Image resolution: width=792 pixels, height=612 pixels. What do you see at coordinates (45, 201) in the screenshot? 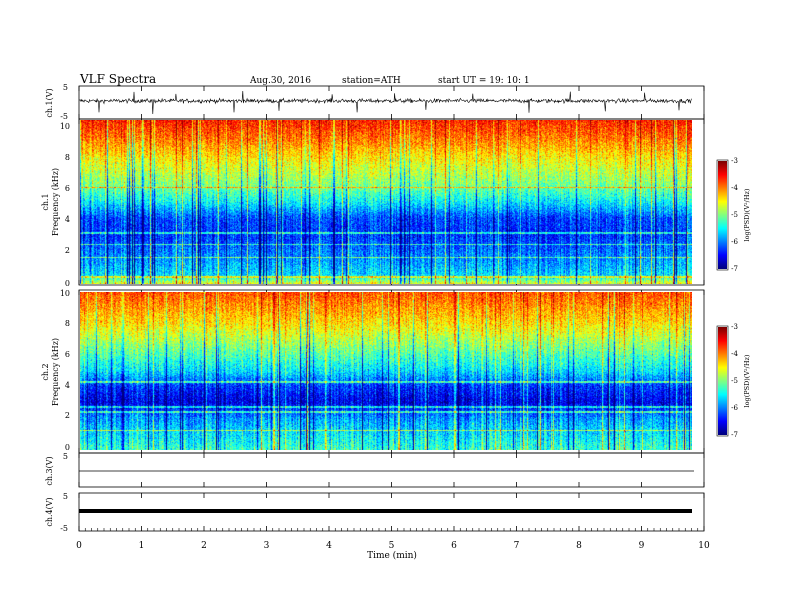
I see `ch1-channel-label: ch.1` at bounding box center [45, 201].